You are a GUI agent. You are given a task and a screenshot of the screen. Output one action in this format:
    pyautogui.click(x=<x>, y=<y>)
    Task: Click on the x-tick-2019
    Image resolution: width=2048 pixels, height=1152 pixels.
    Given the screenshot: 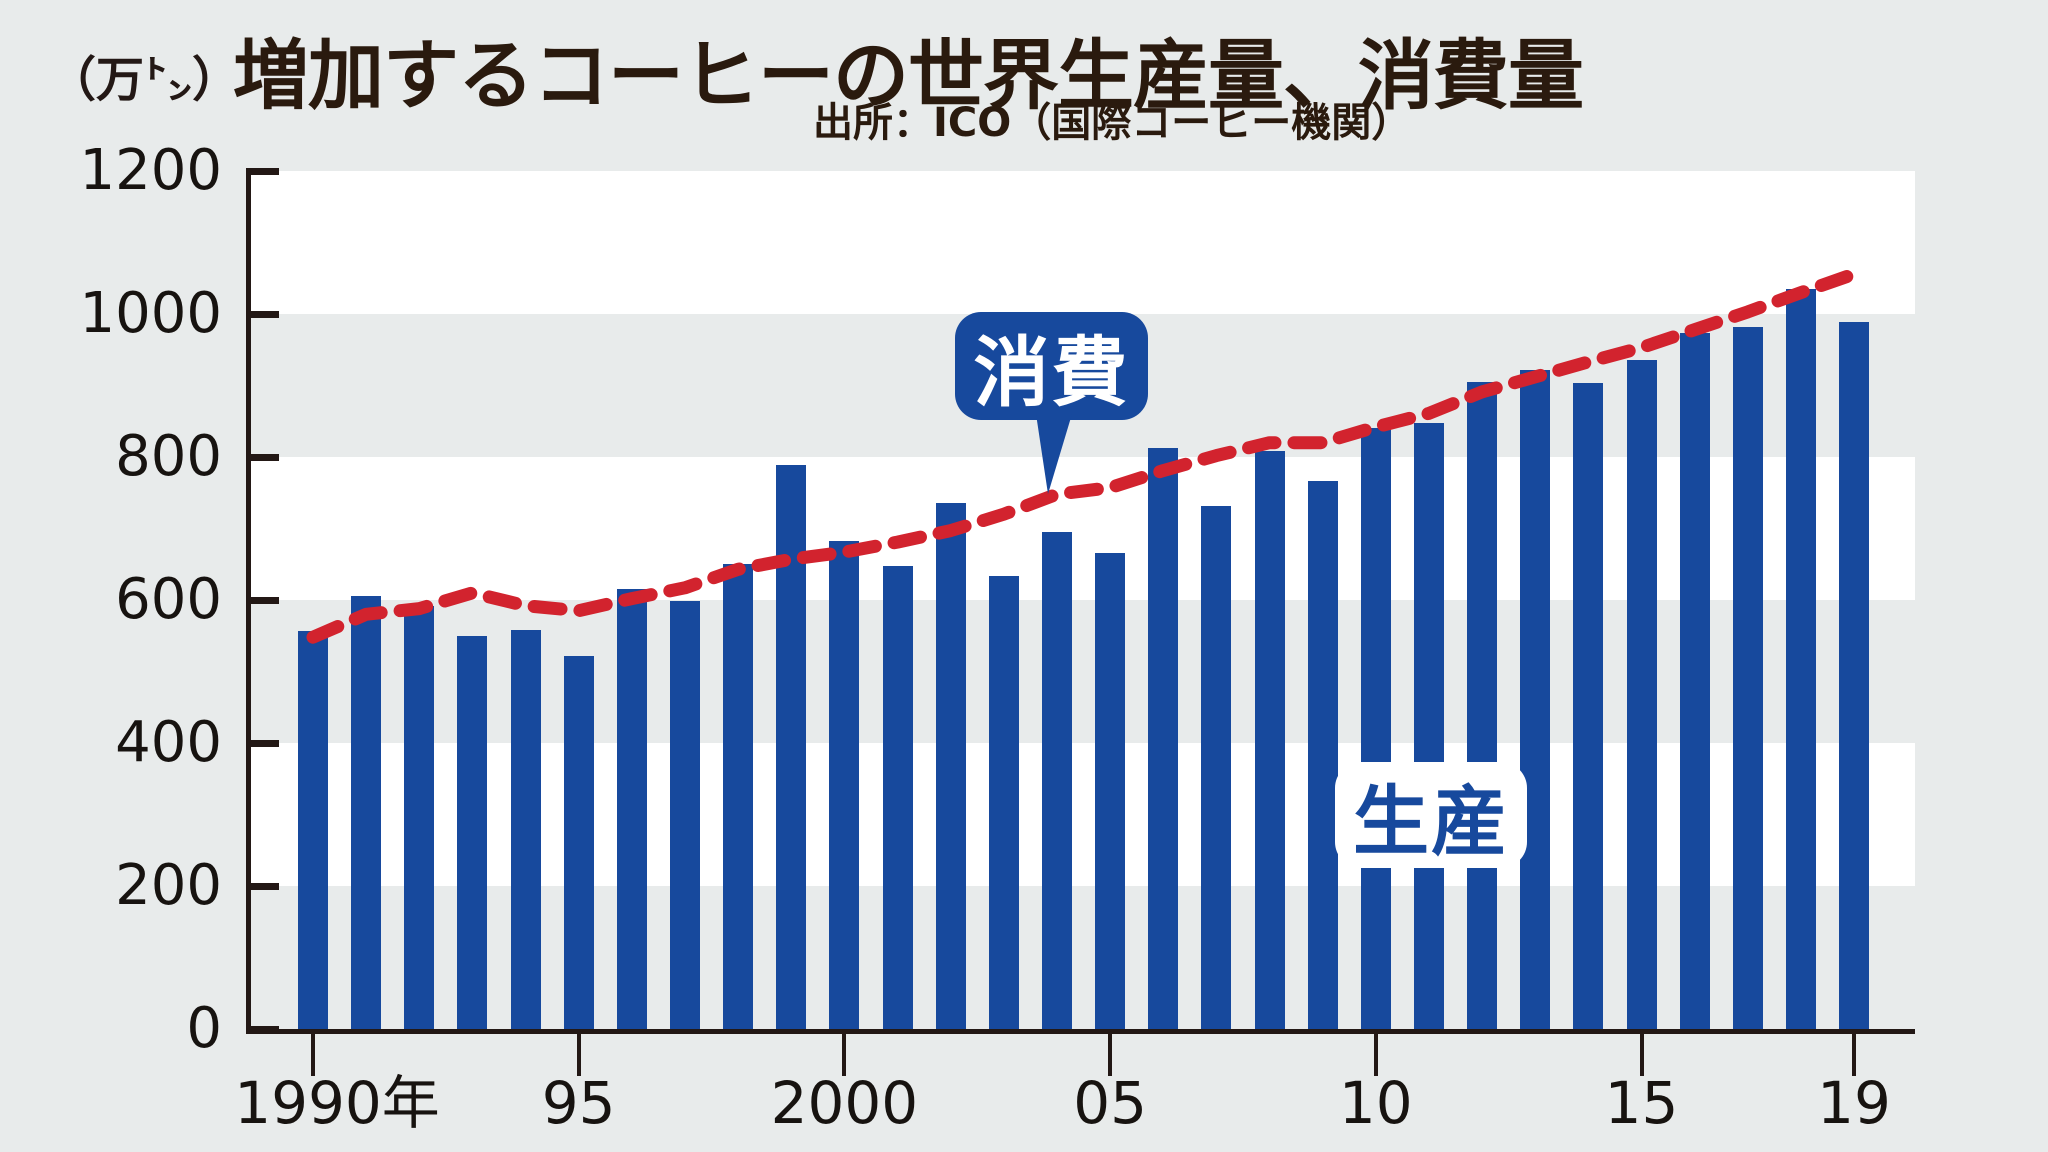 What is the action you would take?
    pyautogui.click(x=1854, y=1055)
    